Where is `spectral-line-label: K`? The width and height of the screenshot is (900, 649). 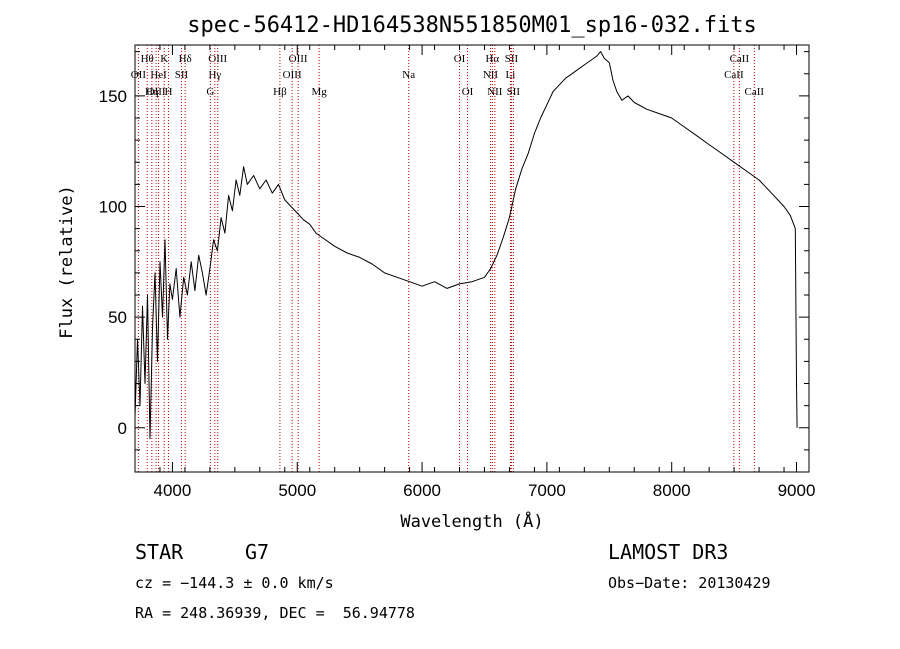
spectral-line-label: K is located at coordinates (164, 59).